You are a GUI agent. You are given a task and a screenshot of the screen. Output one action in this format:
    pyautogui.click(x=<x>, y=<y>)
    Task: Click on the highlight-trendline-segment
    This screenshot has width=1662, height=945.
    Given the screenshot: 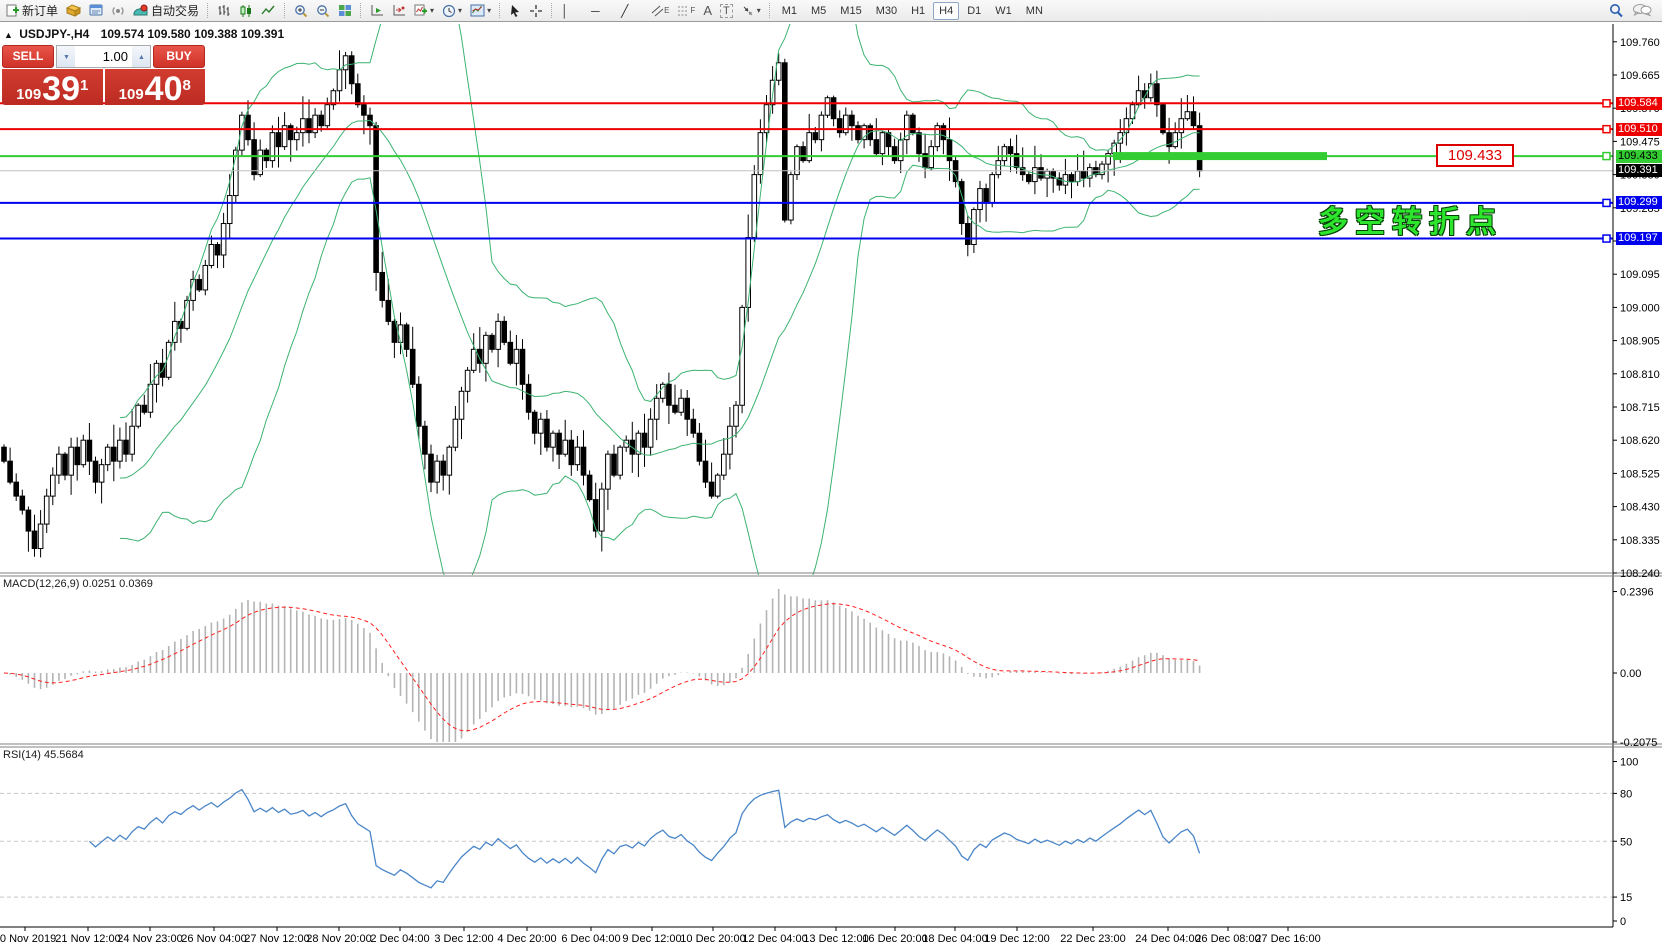 What is the action you would take?
    pyautogui.click(x=1220, y=156)
    